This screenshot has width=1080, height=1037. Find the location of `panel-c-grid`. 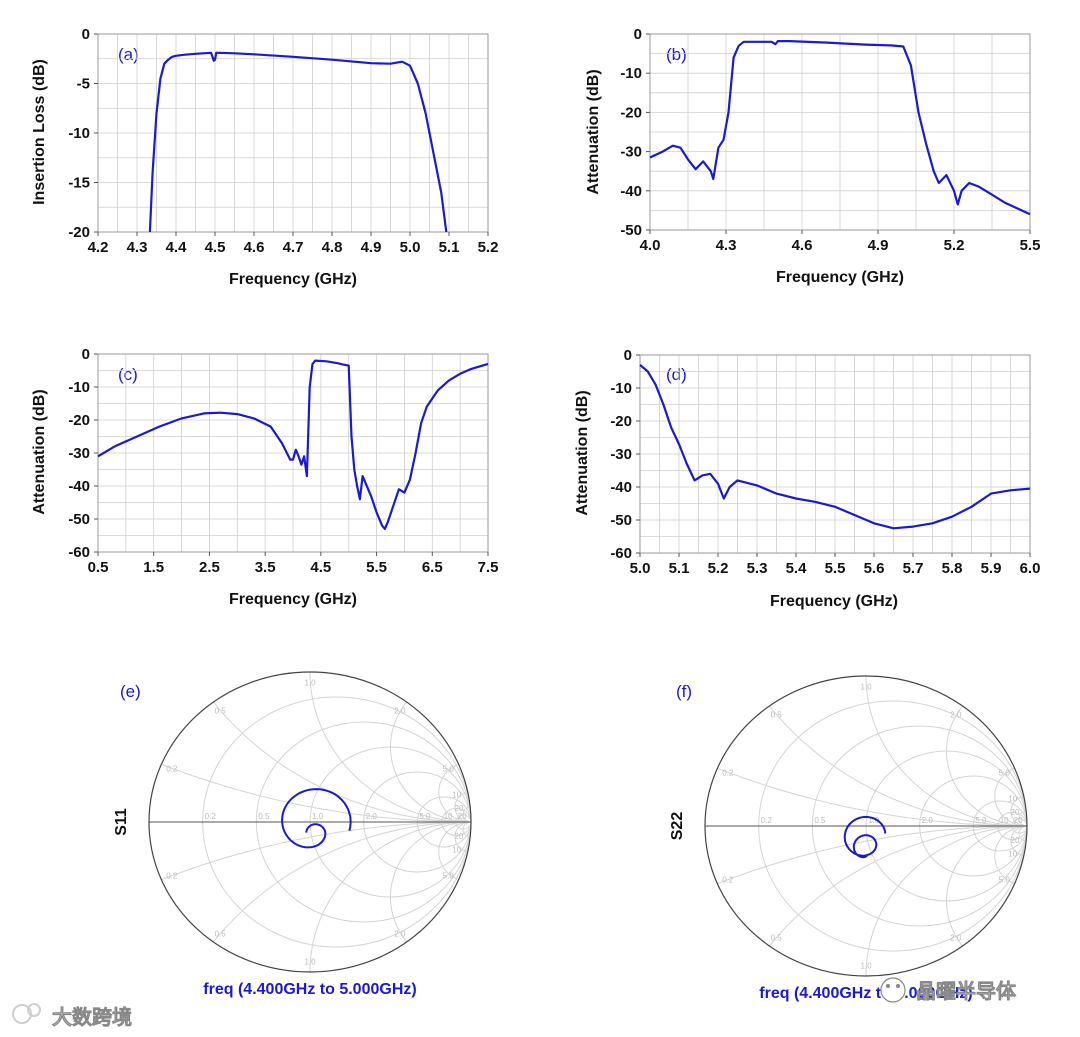

panel-c-grid is located at coordinates (293, 453).